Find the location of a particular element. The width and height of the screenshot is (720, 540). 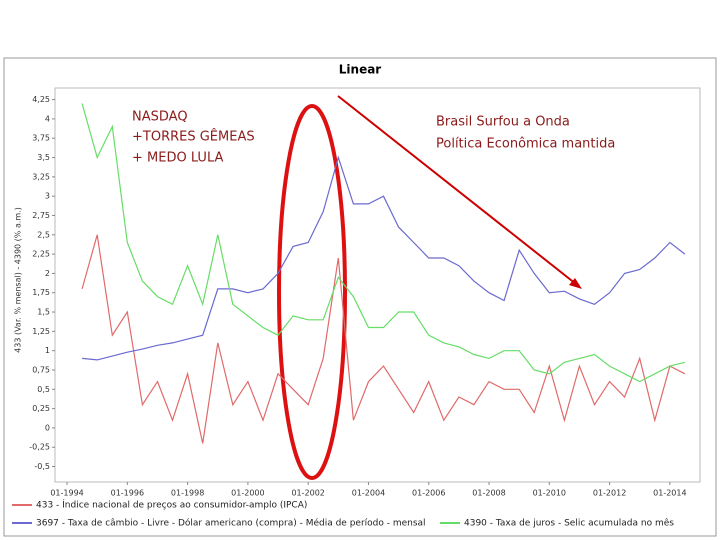

annotation: Brasil Surfou a Onda is located at coordinates (503, 122).